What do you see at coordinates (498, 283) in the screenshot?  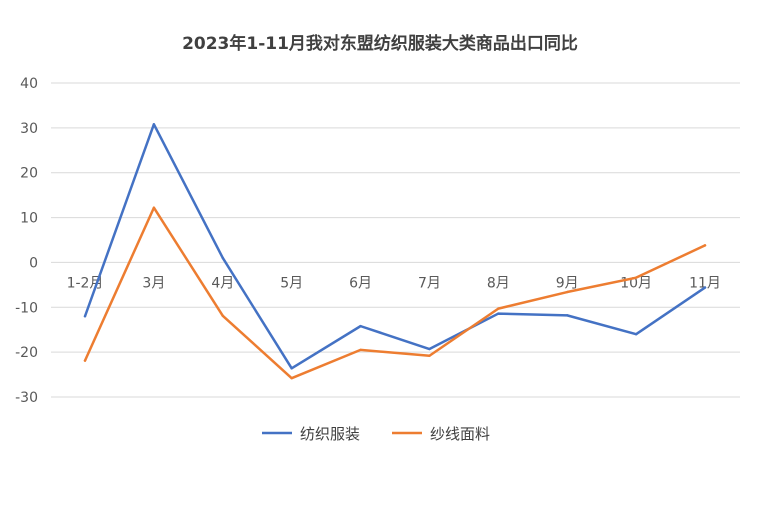 I see `x-tick-label: 8月` at bounding box center [498, 283].